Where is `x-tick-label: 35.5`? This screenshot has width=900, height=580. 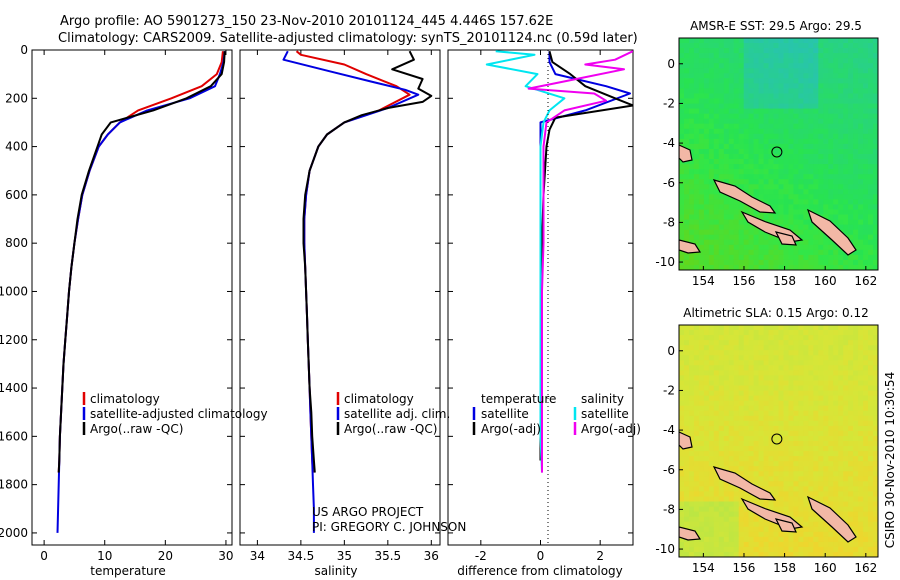
x-tick-label: 35.5 is located at coordinates (387, 556).